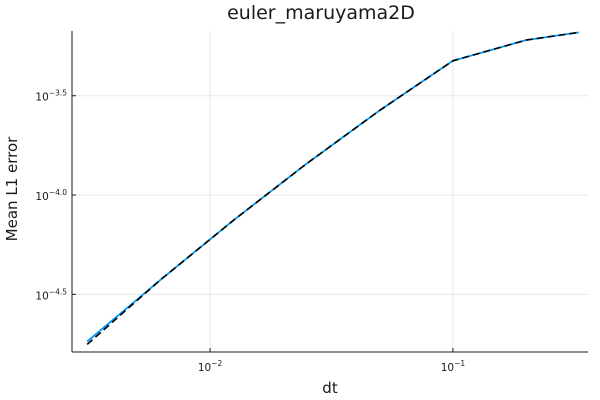  What do you see at coordinates (330, 388) in the screenshot?
I see `x-axis-label: dt` at bounding box center [330, 388].